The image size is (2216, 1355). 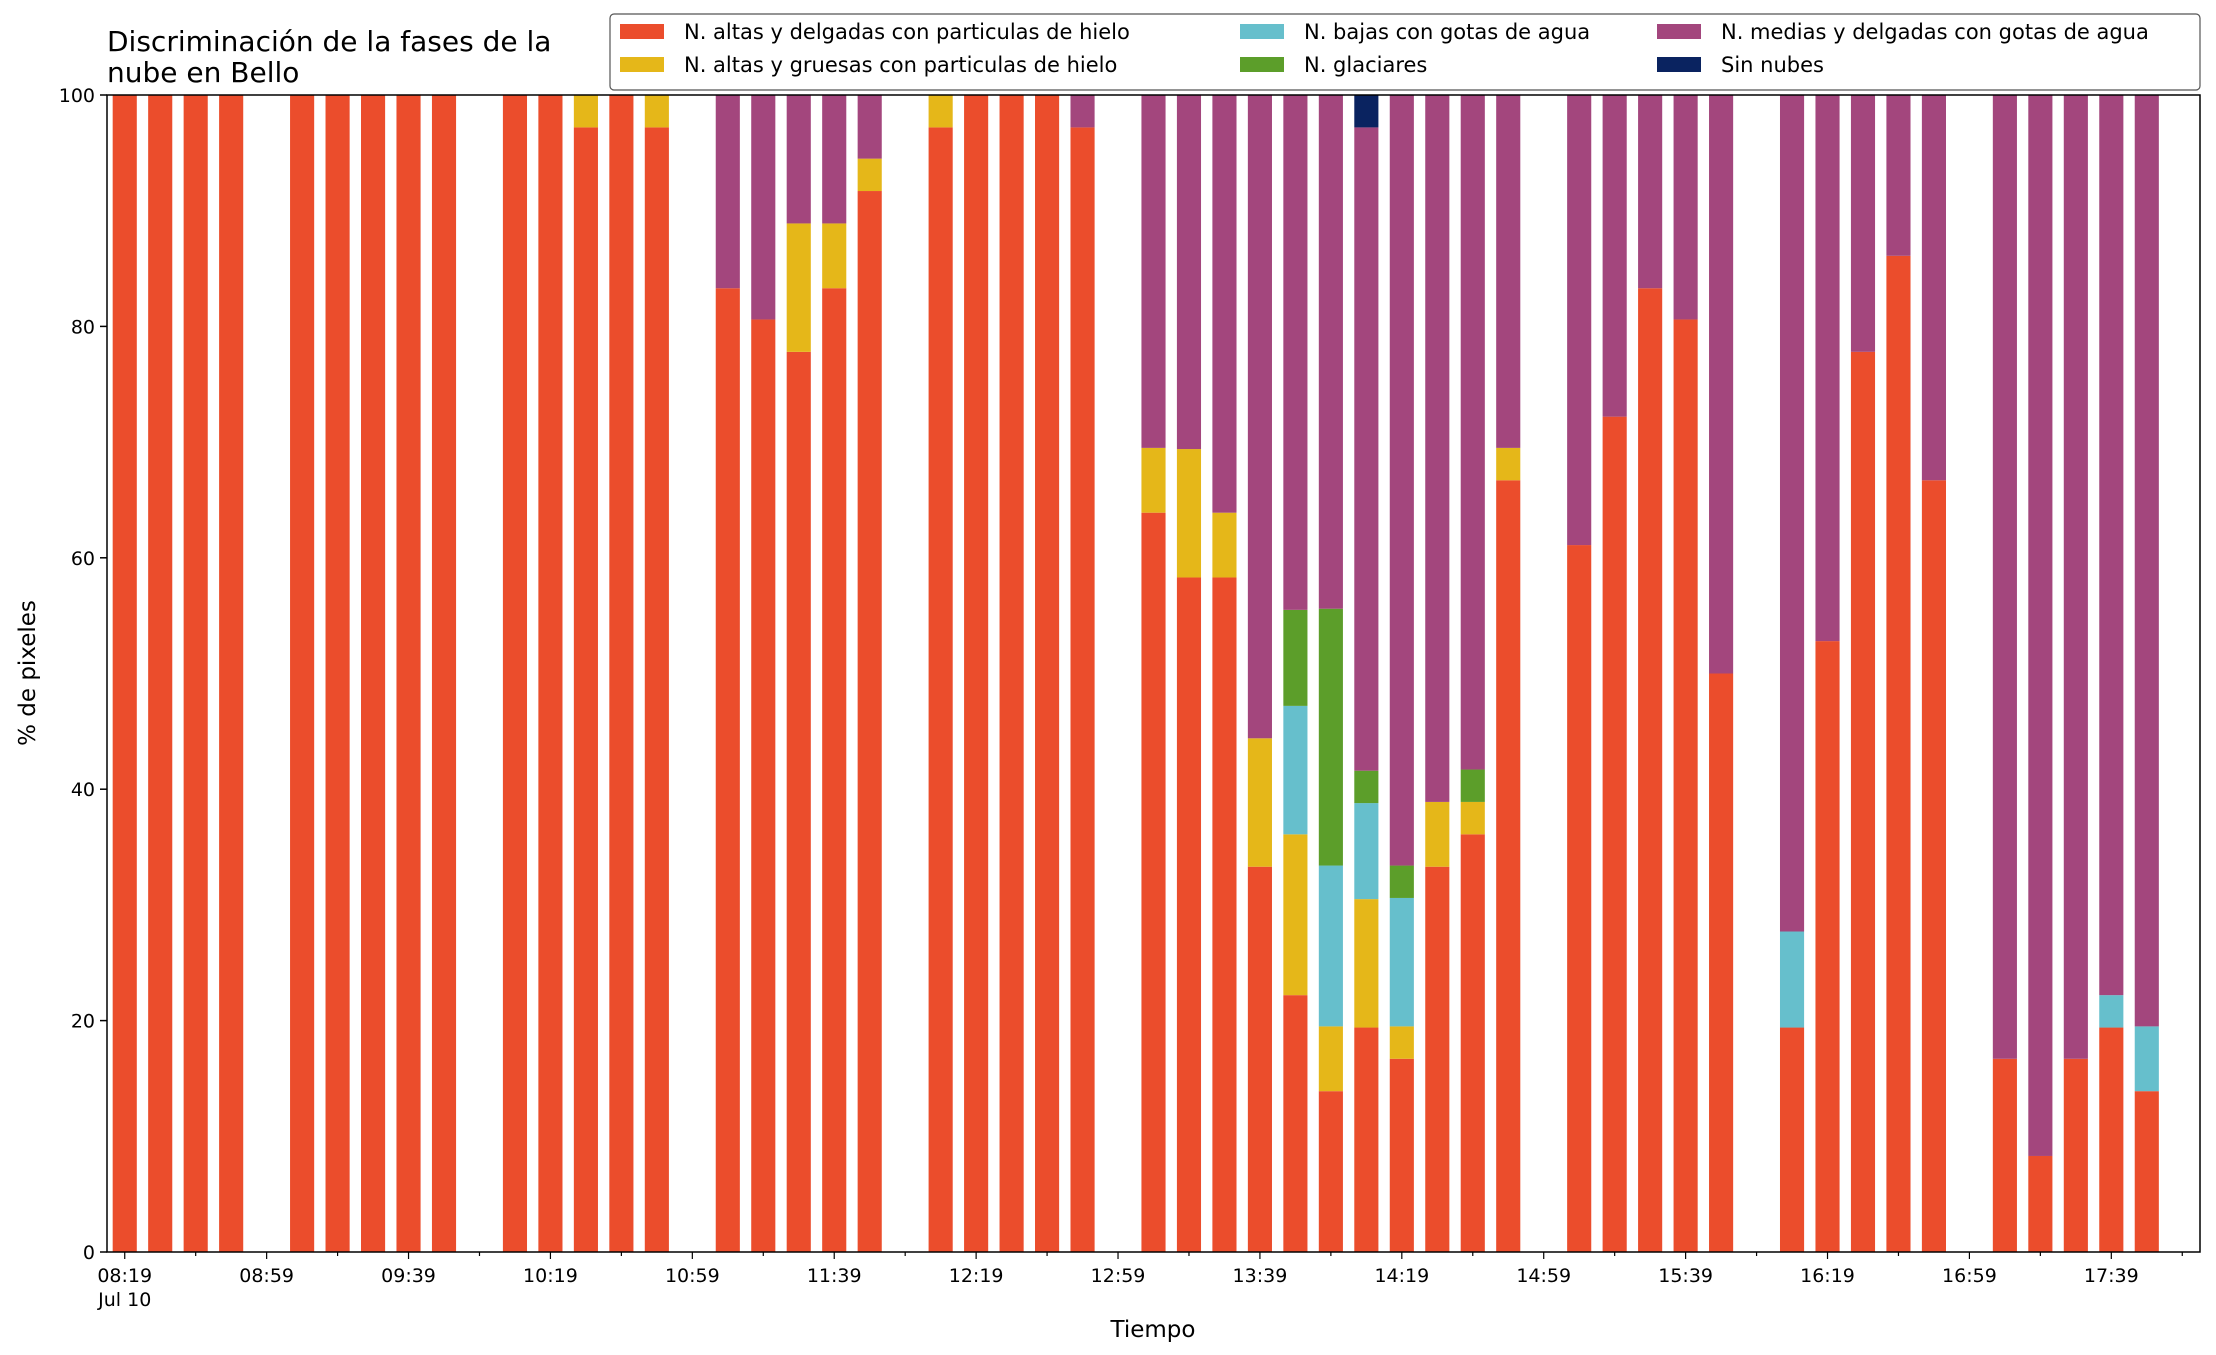 What do you see at coordinates (329, 41) in the screenshot?
I see `chart-title-line: Discriminación de la fases de la` at bounding box center [329, 41].